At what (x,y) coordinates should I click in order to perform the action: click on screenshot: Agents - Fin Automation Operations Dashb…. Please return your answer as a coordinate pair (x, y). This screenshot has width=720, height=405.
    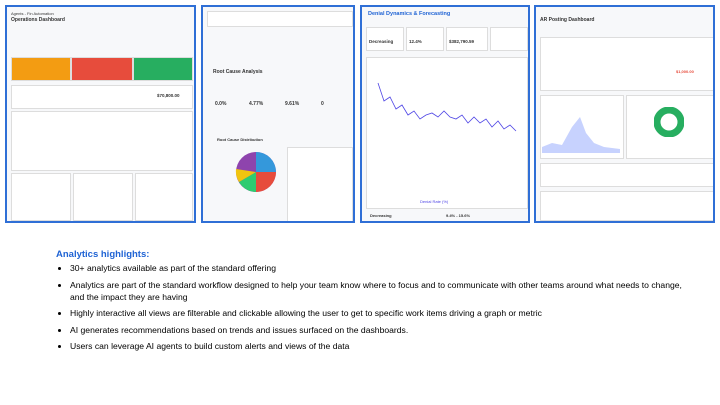
    Looking at the image, I should click on (100, 114).